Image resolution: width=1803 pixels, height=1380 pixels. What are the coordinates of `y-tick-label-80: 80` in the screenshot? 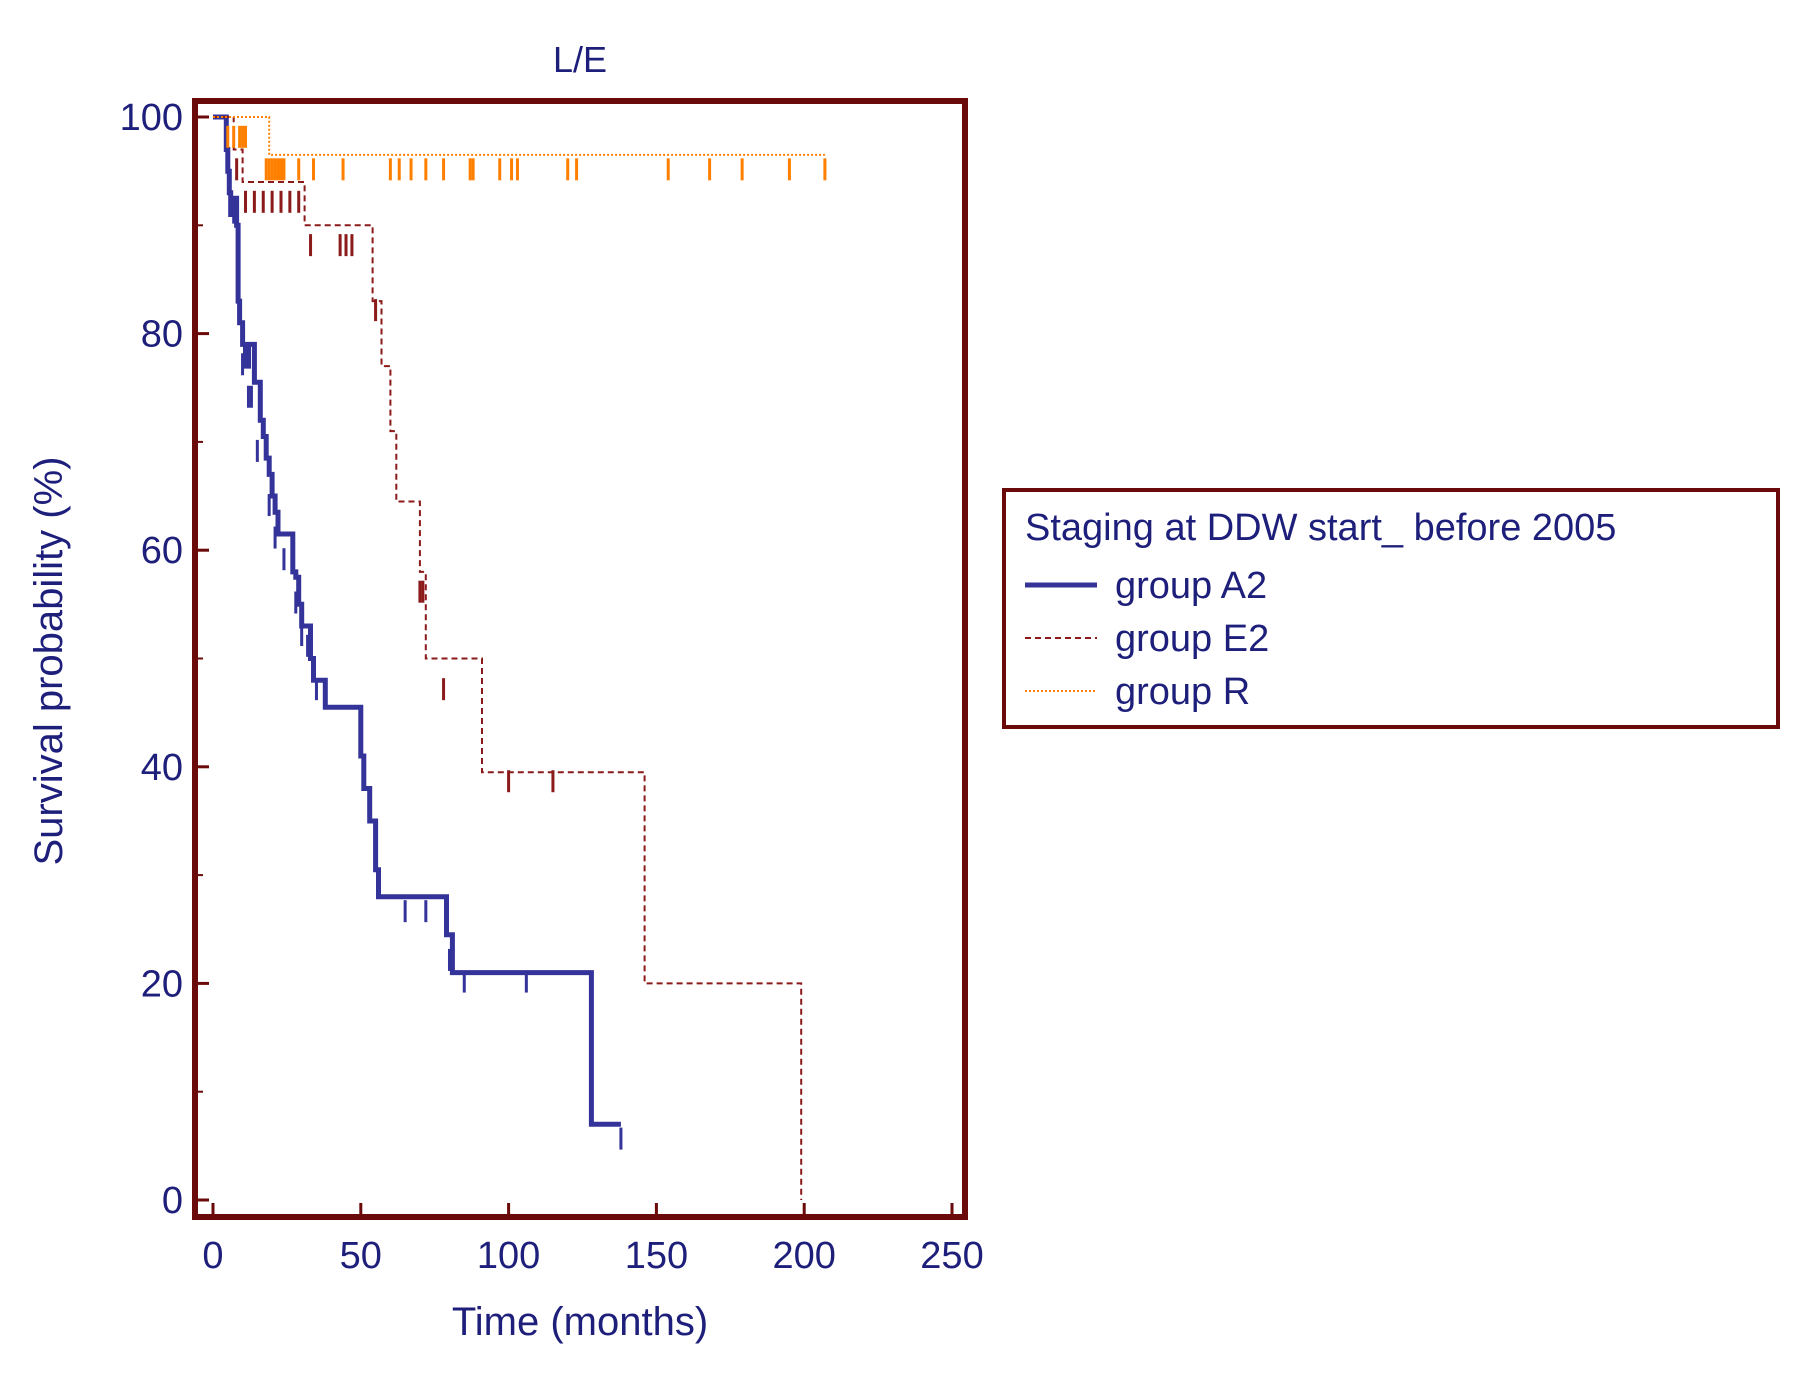 It's located at (162, 335).